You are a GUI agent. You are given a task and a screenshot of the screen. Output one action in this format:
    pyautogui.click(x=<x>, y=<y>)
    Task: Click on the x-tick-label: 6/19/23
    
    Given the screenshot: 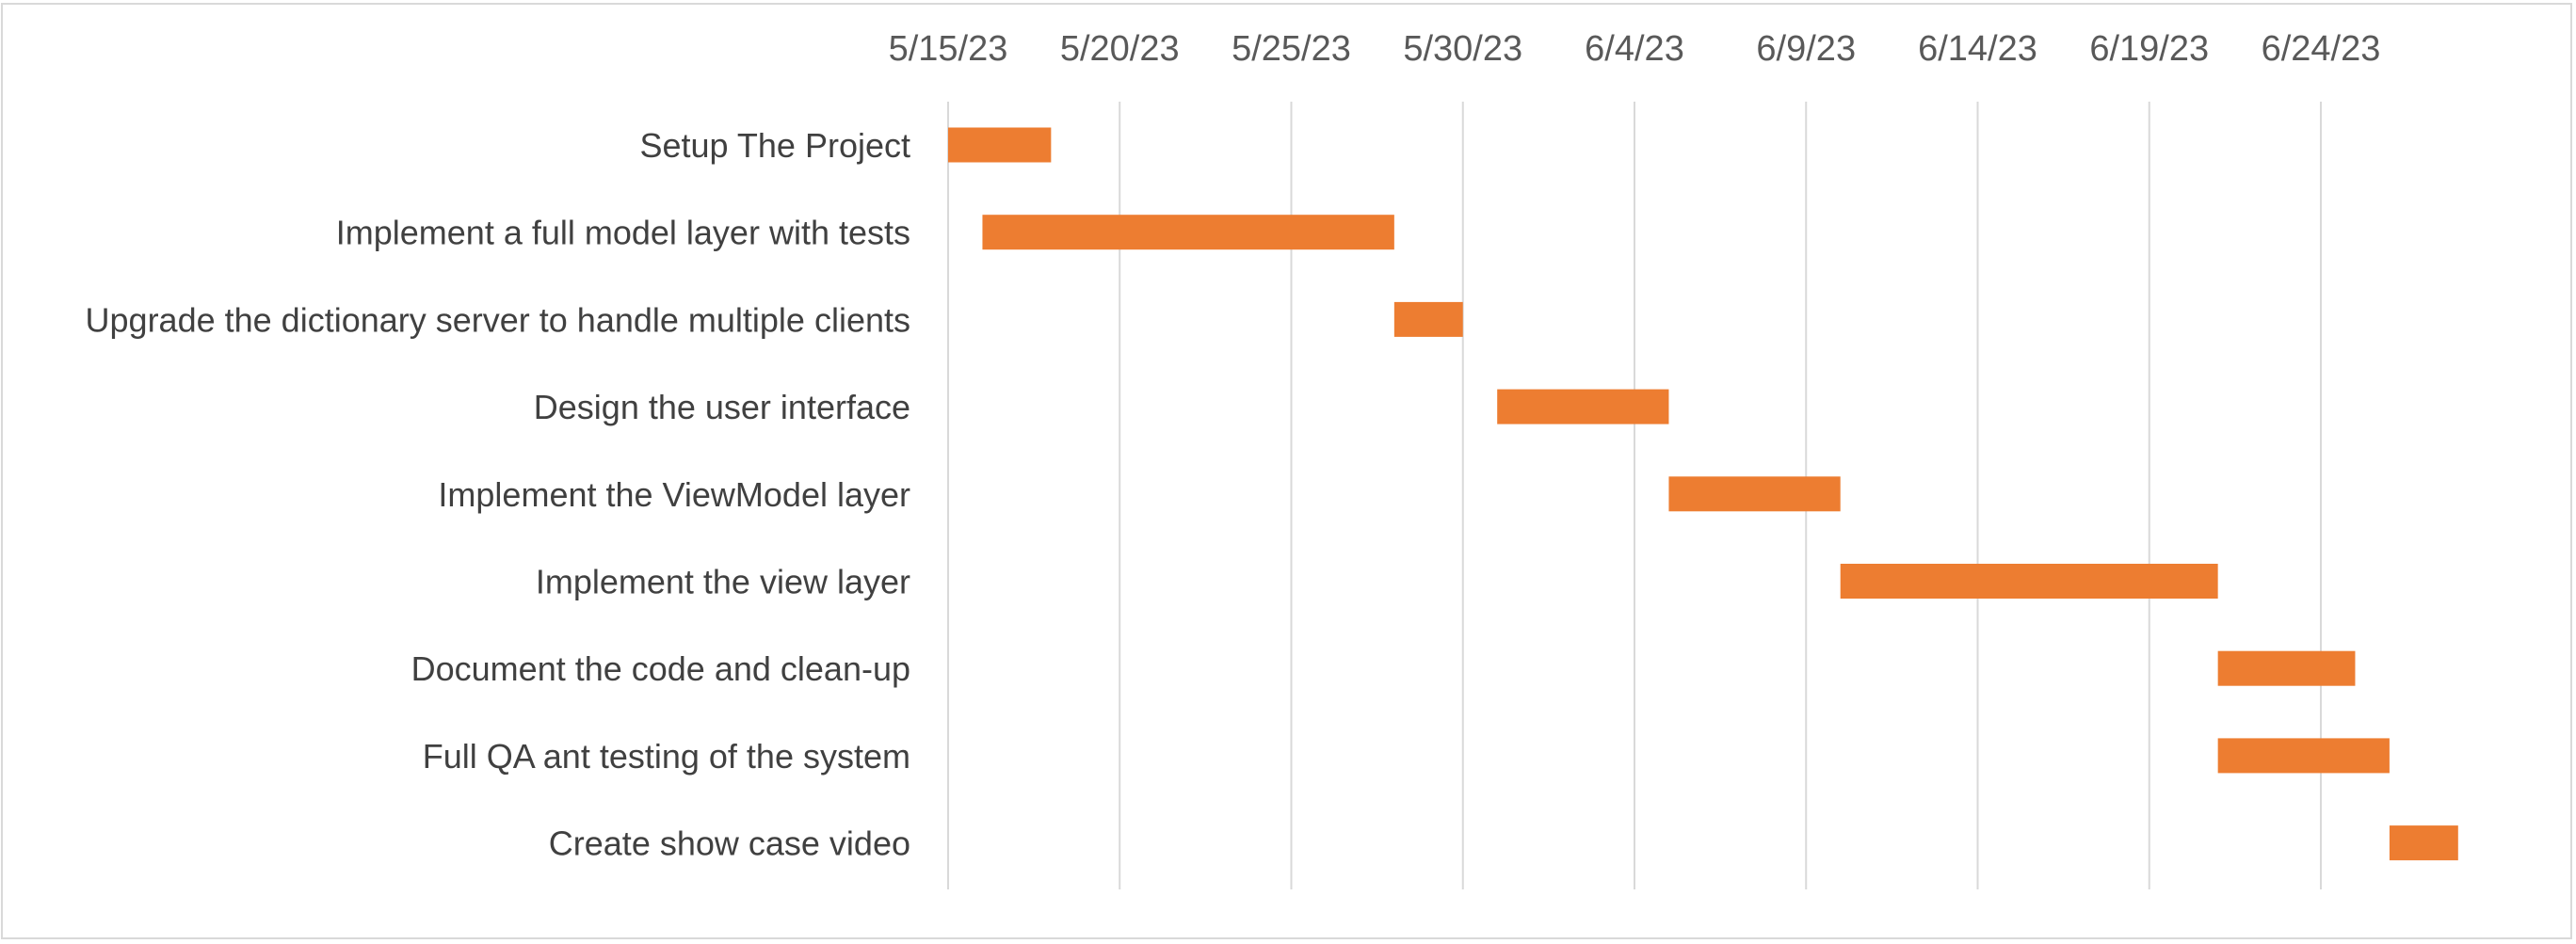 What is the action you would take?
    pyautogui.click(x=2149, y=49)
    